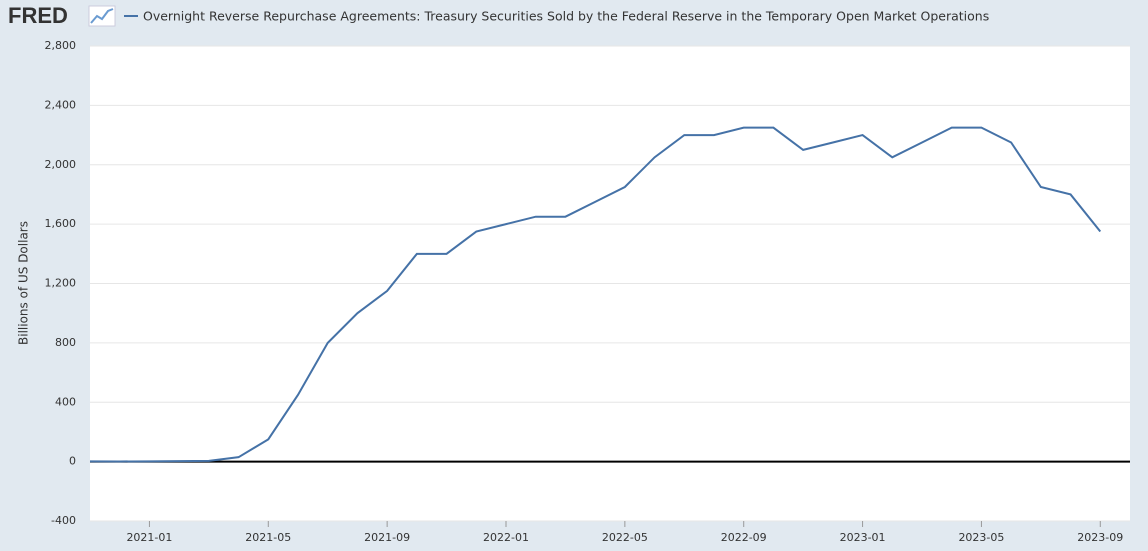 This screenshot has height=551, width=1148. Describe the element at coordinates (625, 537) in the screenshot. I see `x-tick-label: 2022-05` at that location.